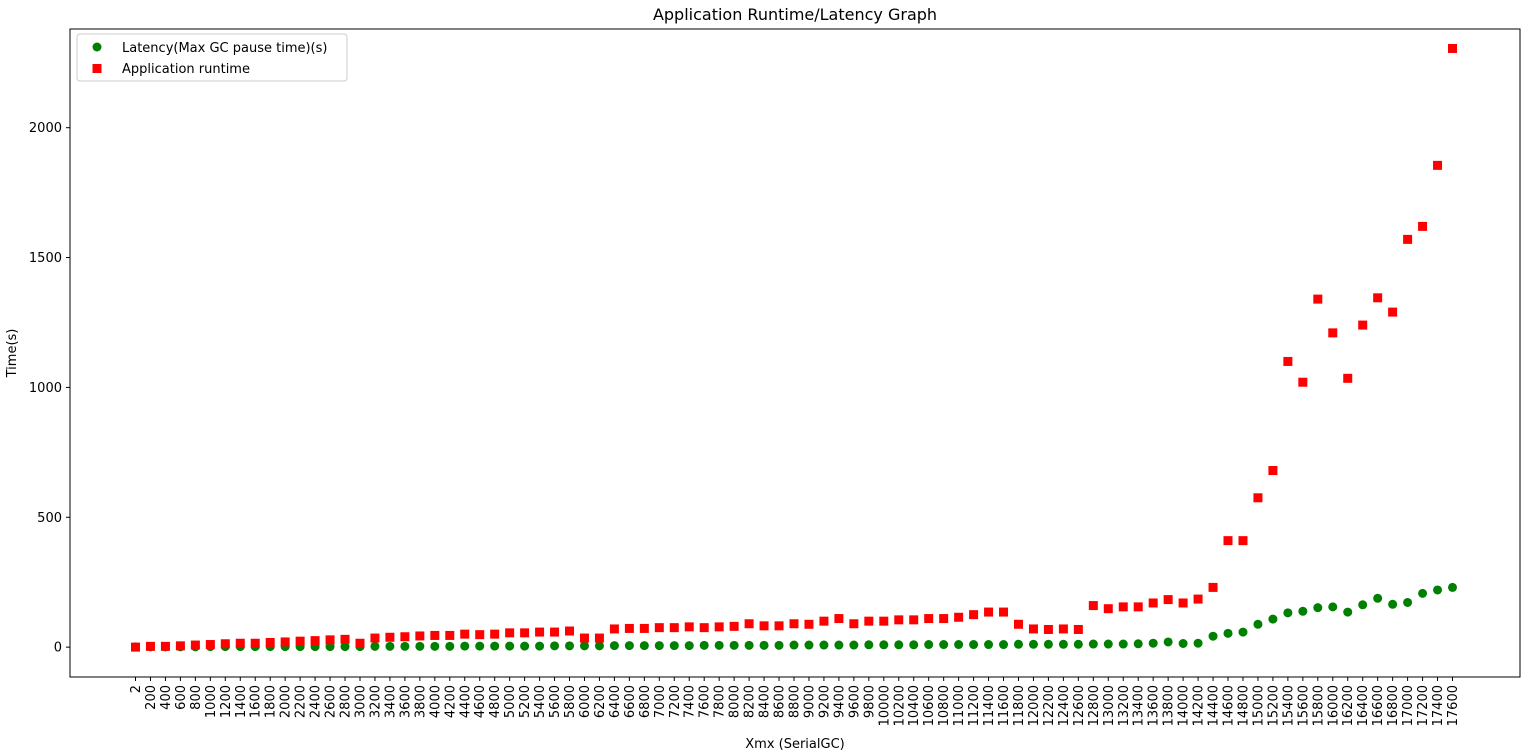  Describe the element at coordinates (869, 701) in the screenshot. I see `x-tick-label: 9800` at that location.